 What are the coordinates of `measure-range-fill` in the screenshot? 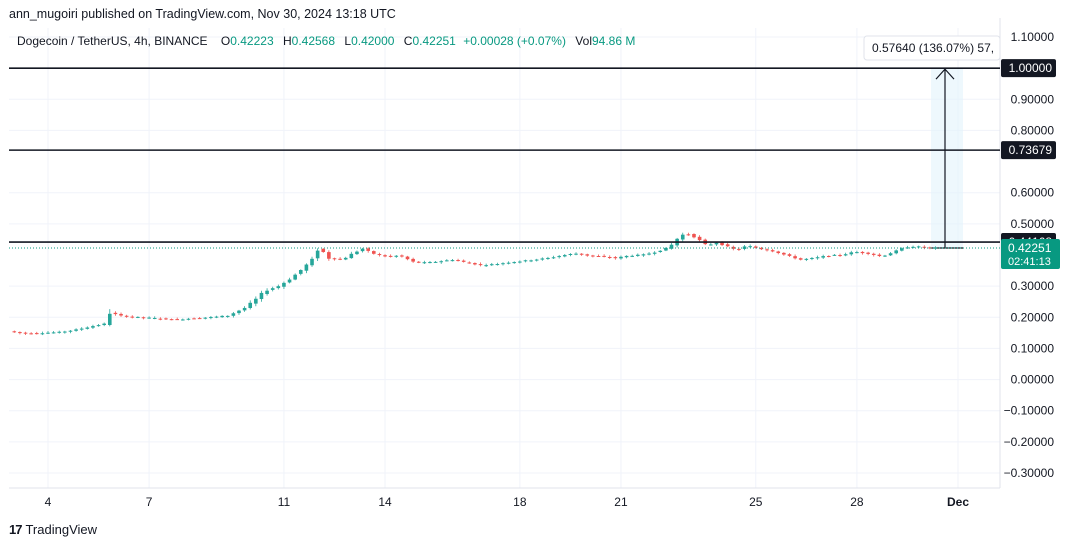 It's located at (947, 158).